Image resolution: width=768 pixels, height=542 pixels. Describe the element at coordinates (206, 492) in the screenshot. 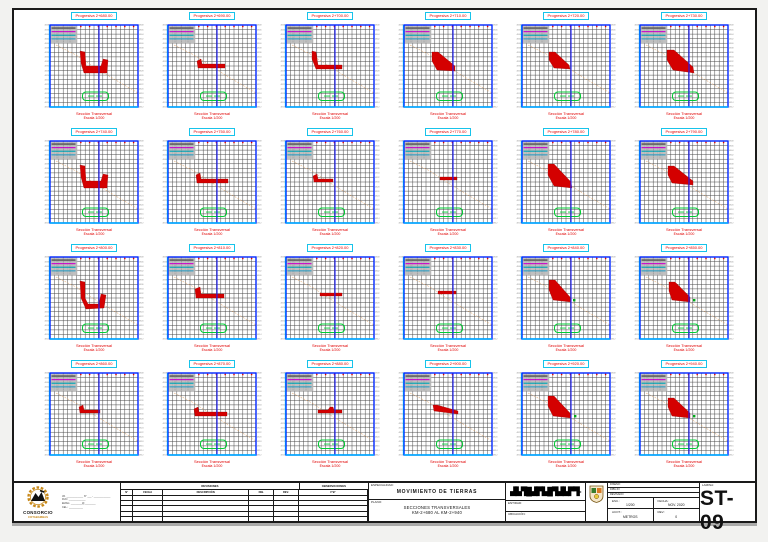

I see `revision-col-header: DESCRIPCIÓN` at that location.